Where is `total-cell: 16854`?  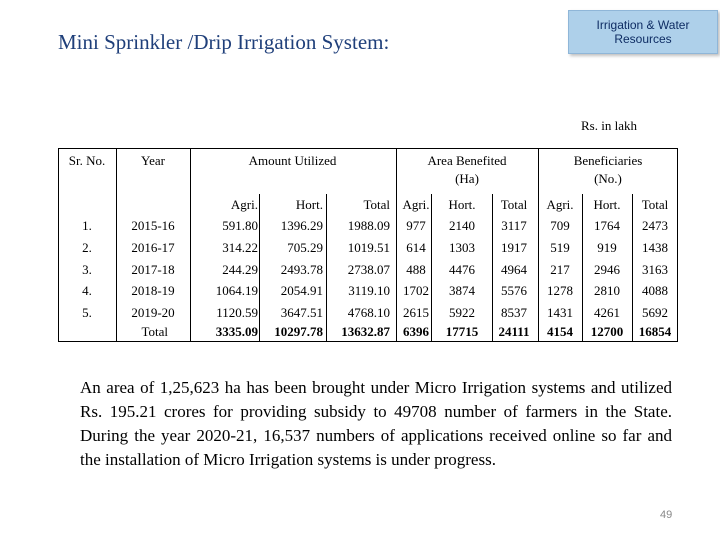
total-cell: 16854 is located at coordinates (655, 331).